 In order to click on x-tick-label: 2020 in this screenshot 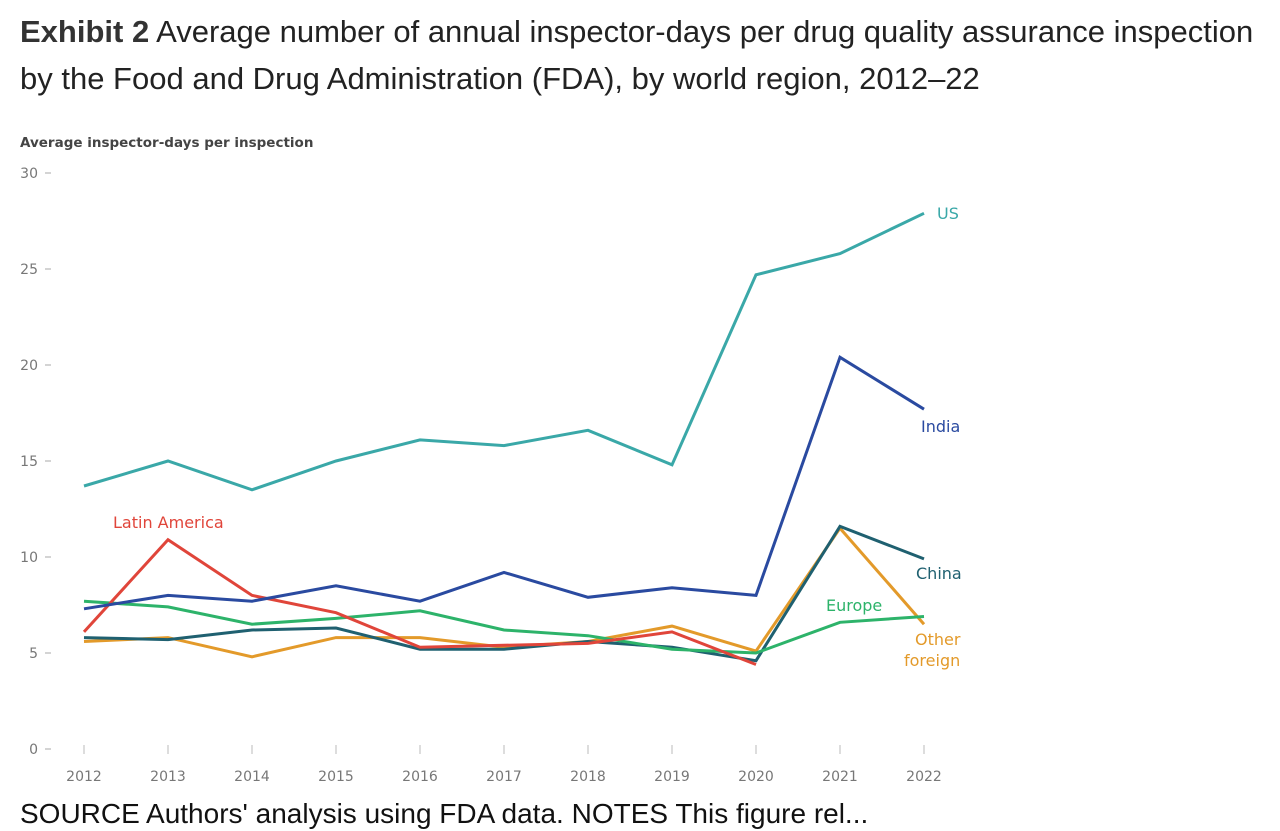, I will do `click(756, 777)`.